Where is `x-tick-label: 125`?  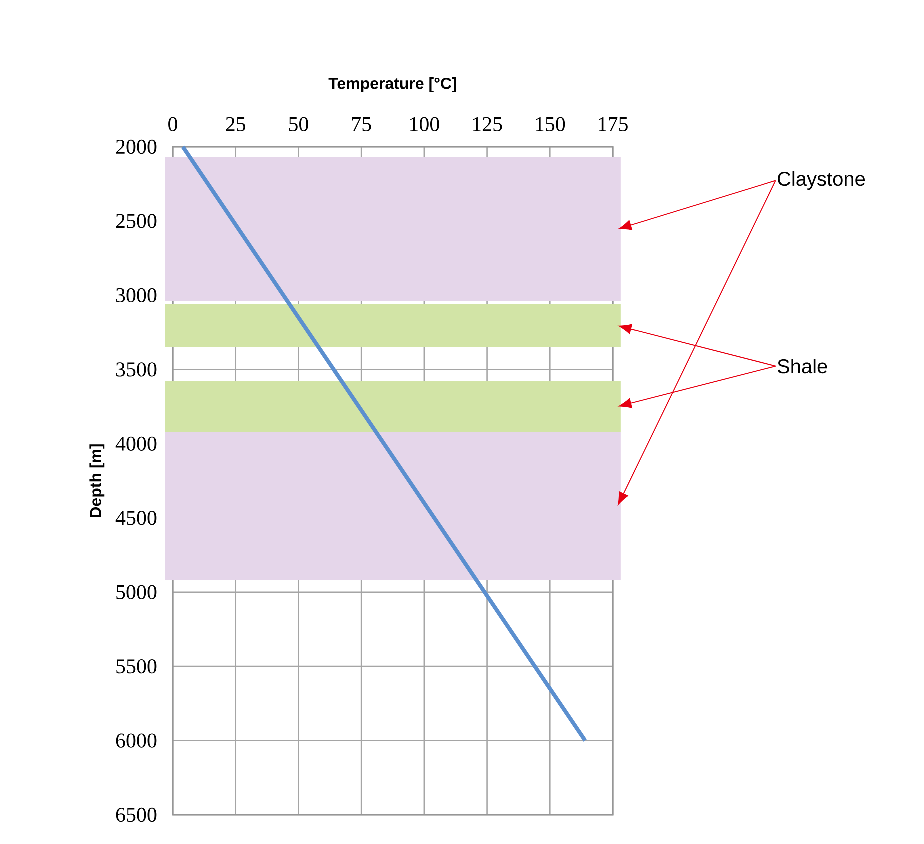 x-tick-label: 125 is located at coordinates (487, 124).